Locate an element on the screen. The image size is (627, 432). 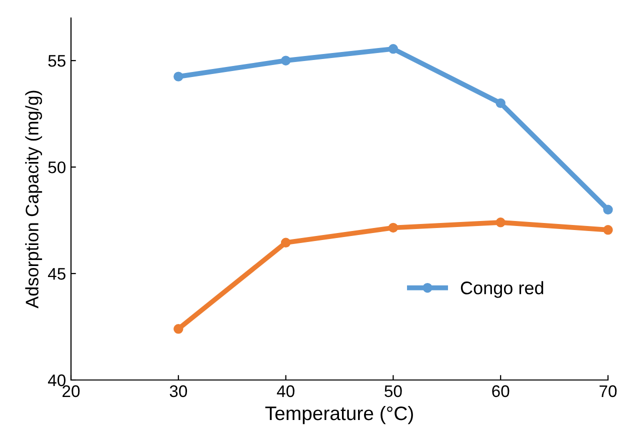
x-tick-label: 30 is located at coordinates (179, 391).